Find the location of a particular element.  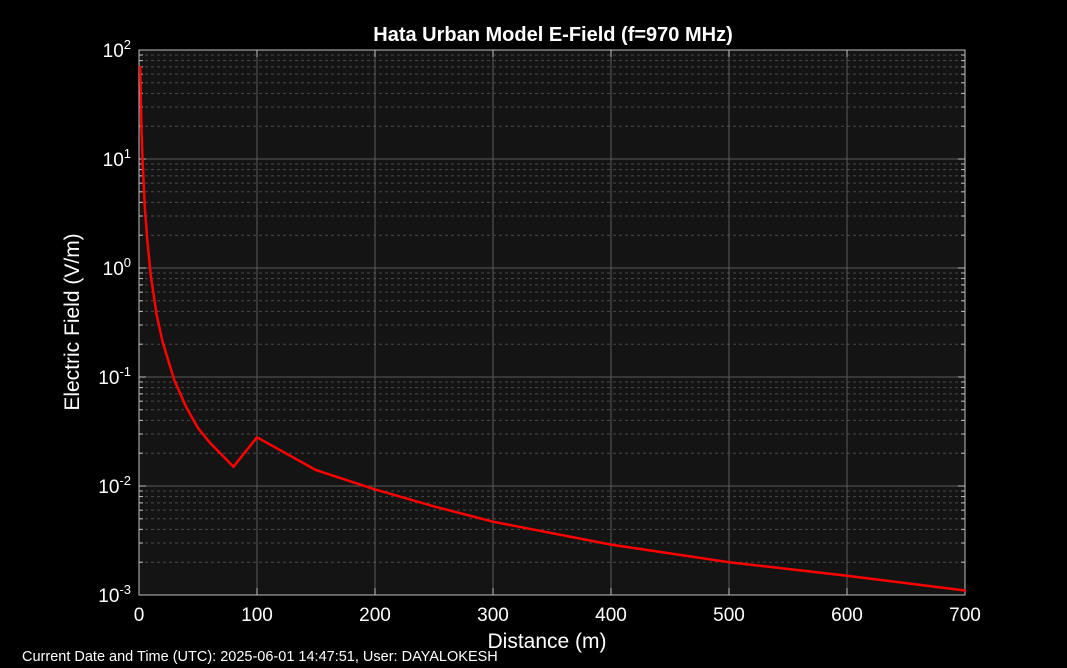

x-axis-label: Distance (m) is located at coordinates (546, 641).